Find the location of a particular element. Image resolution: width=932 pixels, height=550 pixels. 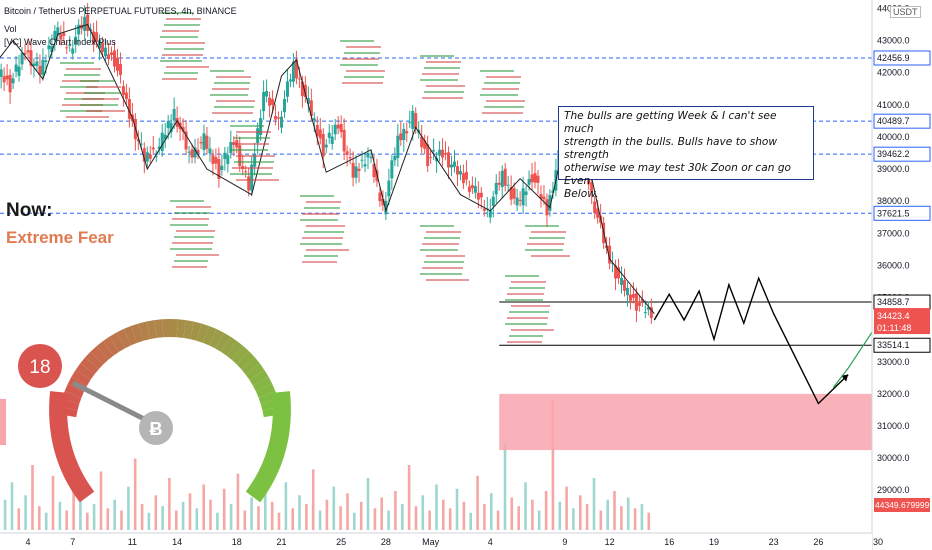

bitcoin-icon is located at coordinates (156, 428).